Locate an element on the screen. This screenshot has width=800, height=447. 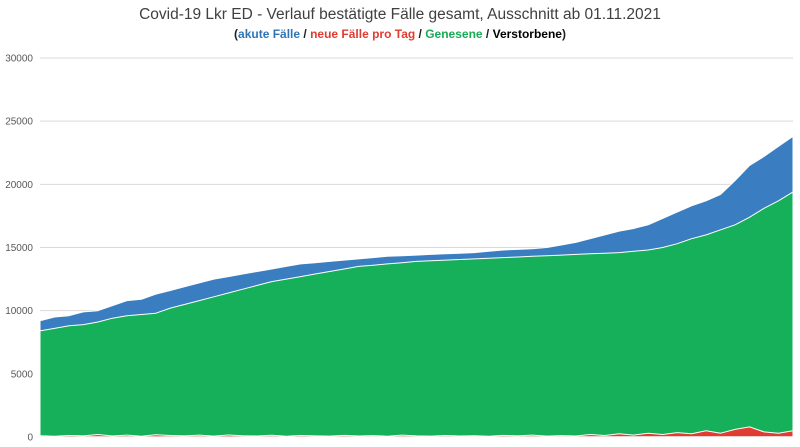
subtitle-part-1: neue Fälle pro Tag is located at coordinates (363, 34).